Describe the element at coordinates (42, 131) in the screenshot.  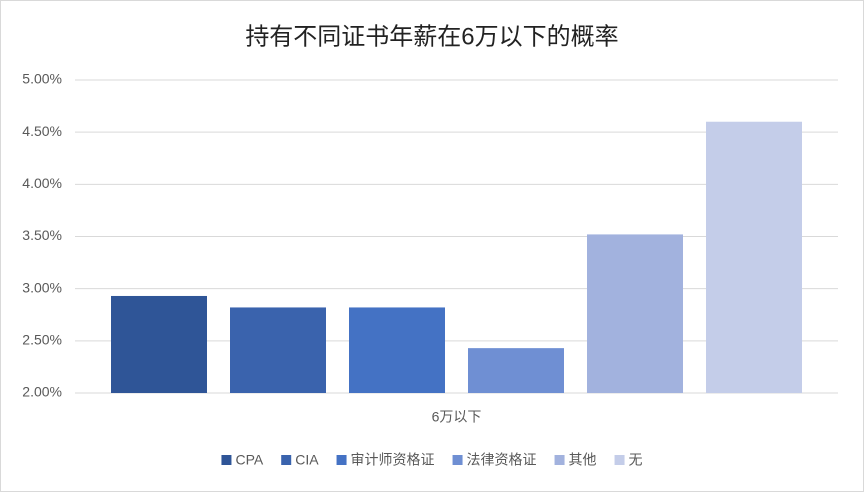
I see `y-tick-label: 4.50%` at that location.